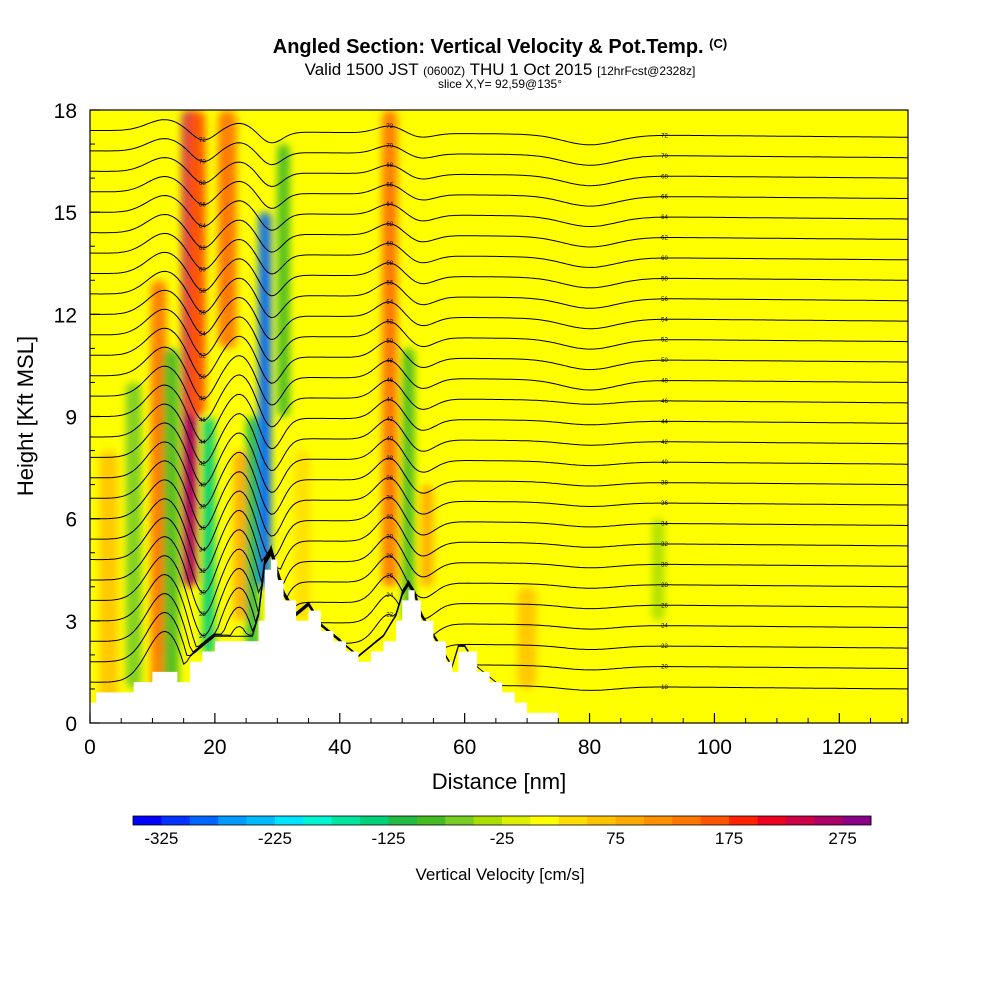  I want to click on y-tick-label-0: 0, so click(71, 724).